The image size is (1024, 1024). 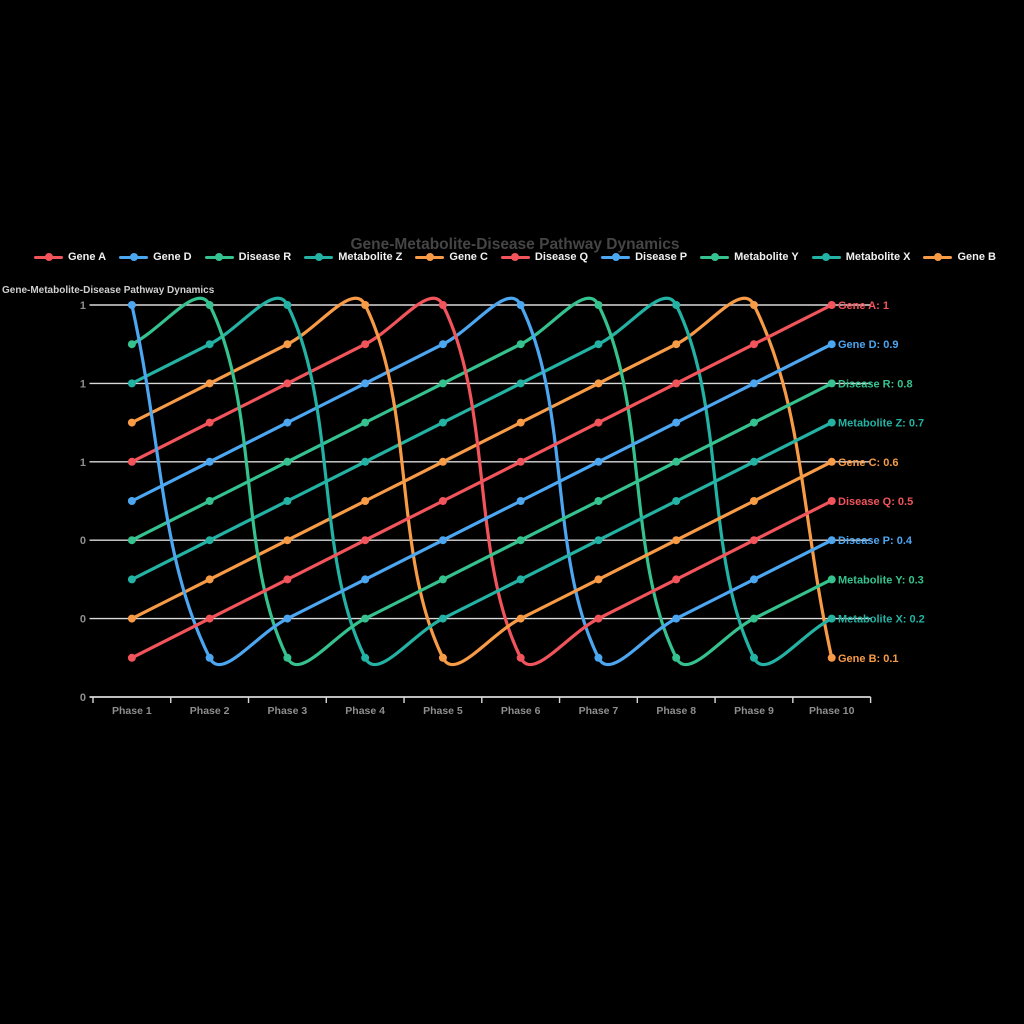 I want to click on x-tick-label: Phase 7, so click(x=599, y=711).